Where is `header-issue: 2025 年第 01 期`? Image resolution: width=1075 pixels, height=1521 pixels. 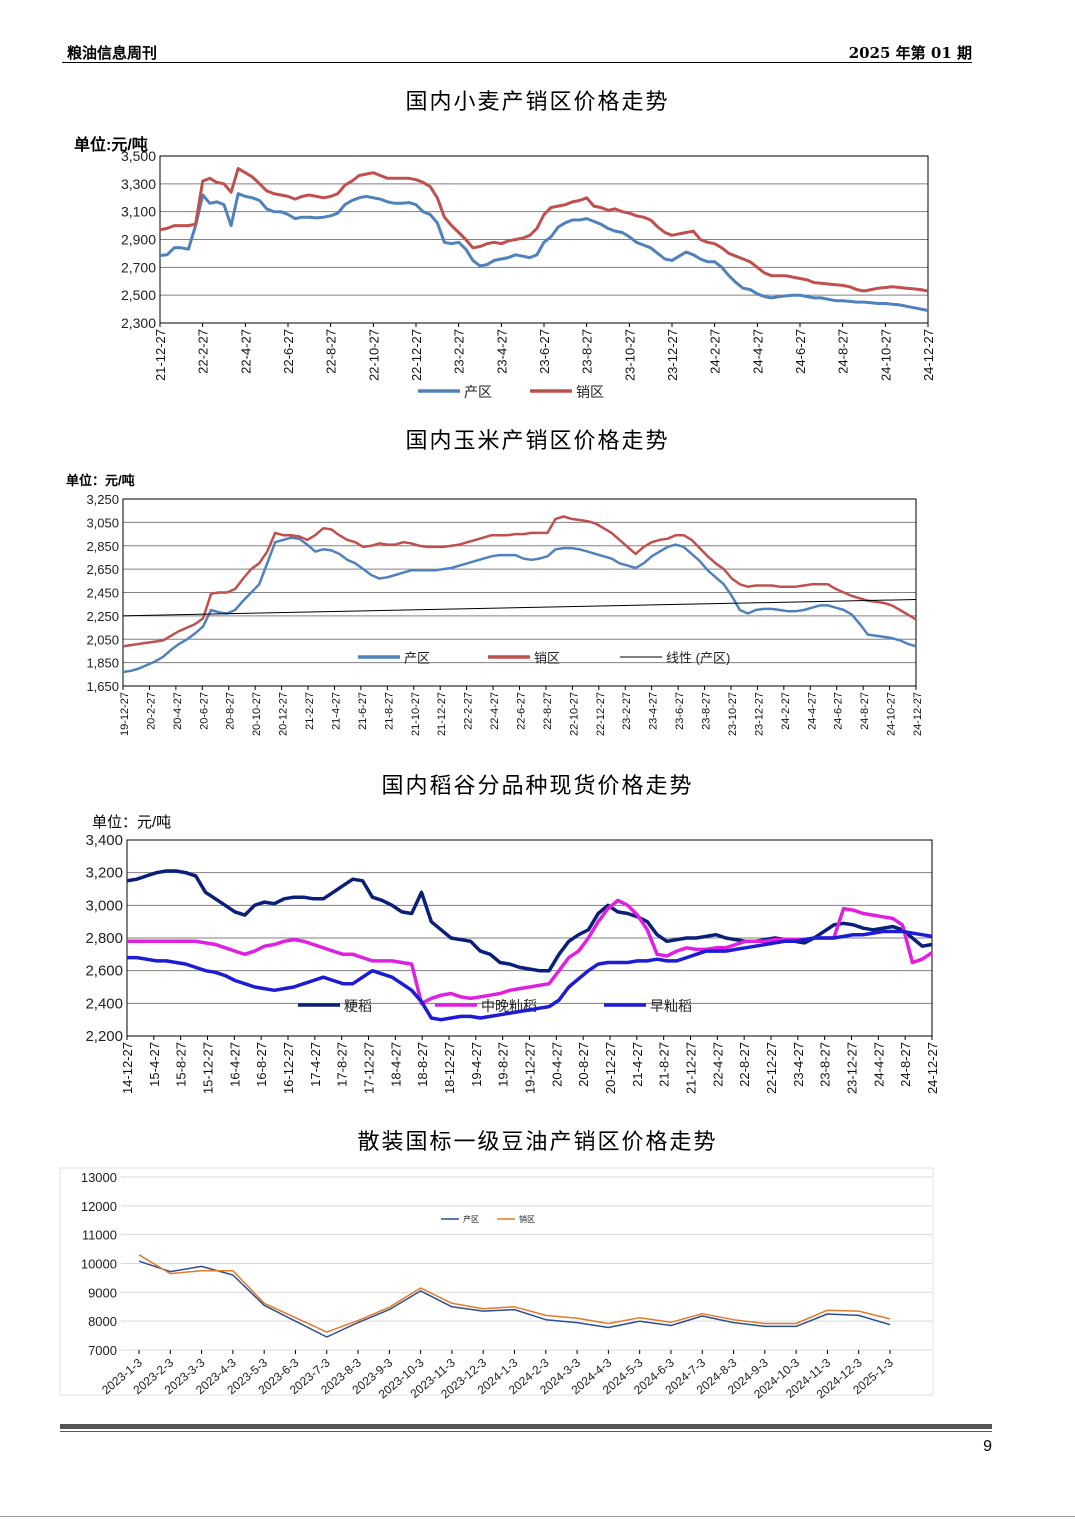 header-issue: 2025 年第 01 期 is located at coordinates (910, 53).